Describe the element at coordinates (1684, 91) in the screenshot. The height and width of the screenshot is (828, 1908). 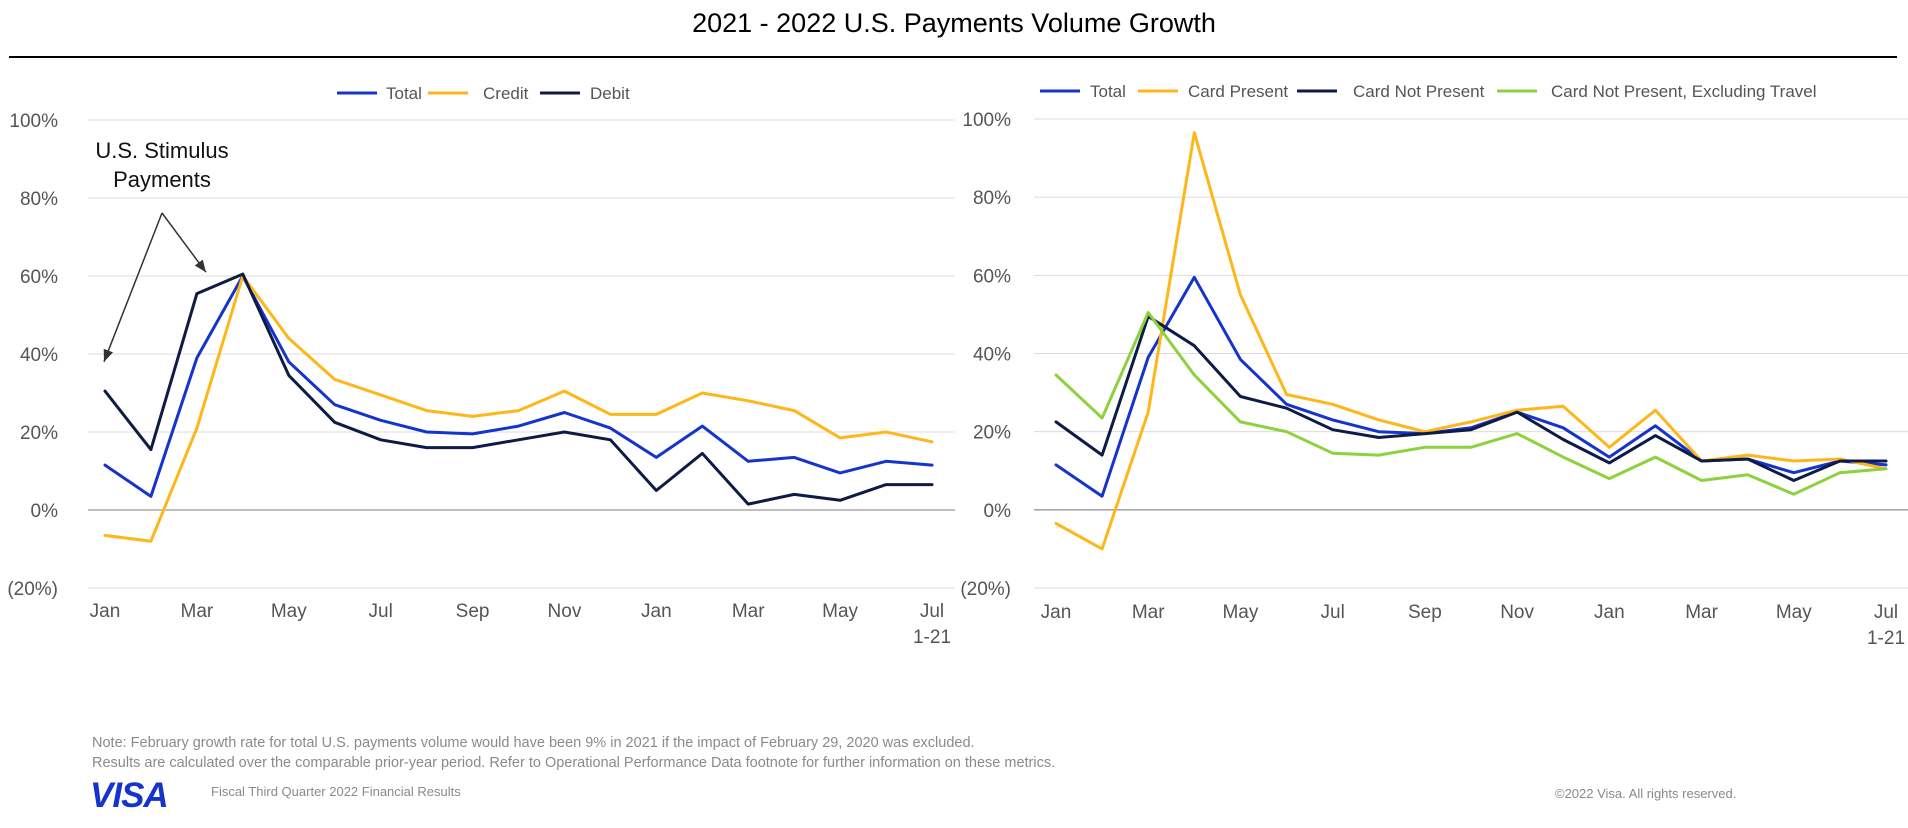
I see `legend-label: Card Not Present, Excluding Travel` at that location.